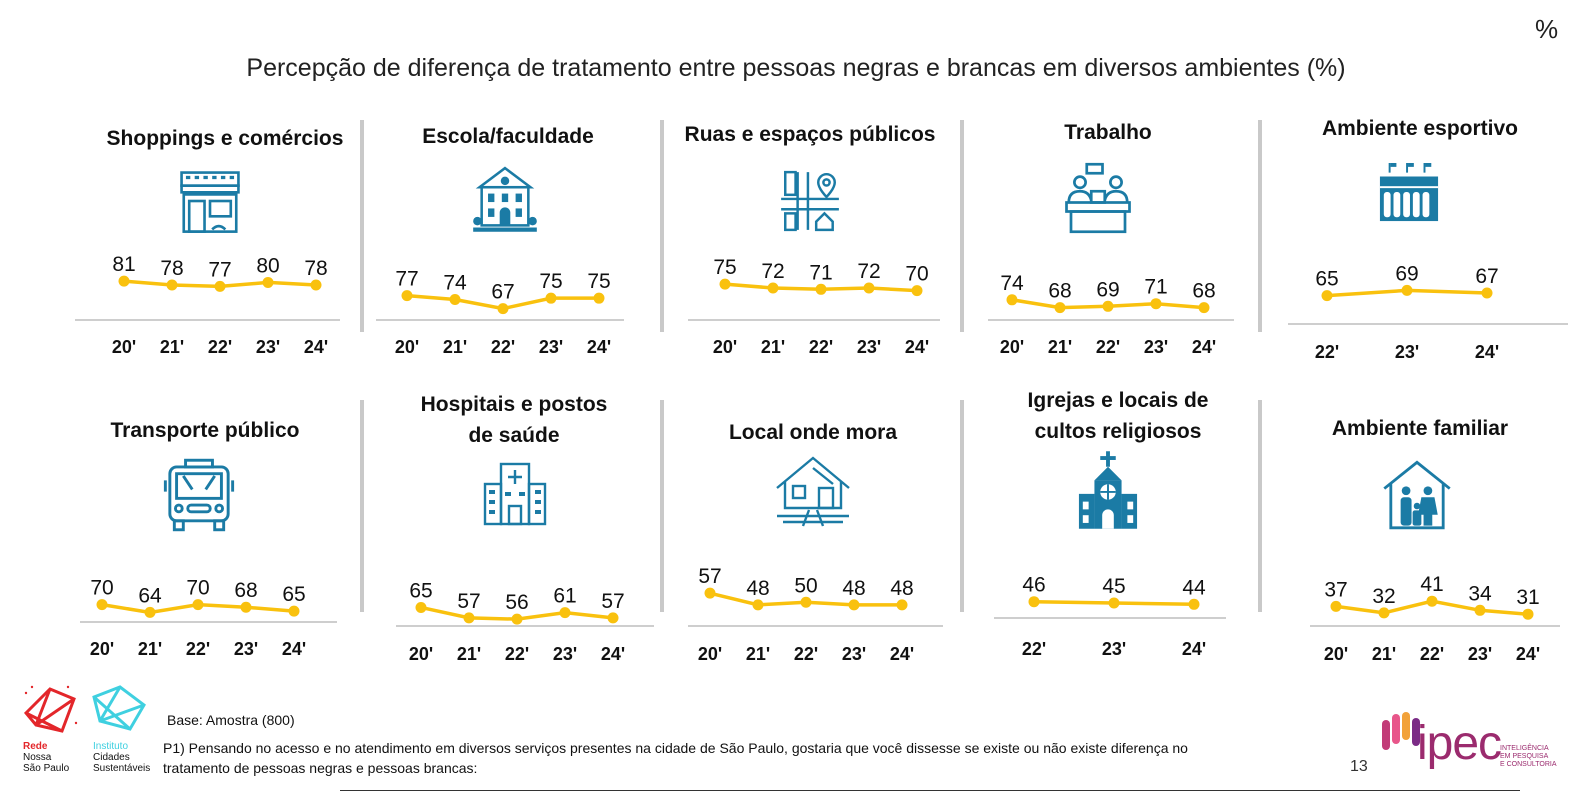  Describe the element at coordinates (1118, 416) in the screenshot. I see `panel-title: Igrejas e locais de cultos religiosos` at that location.